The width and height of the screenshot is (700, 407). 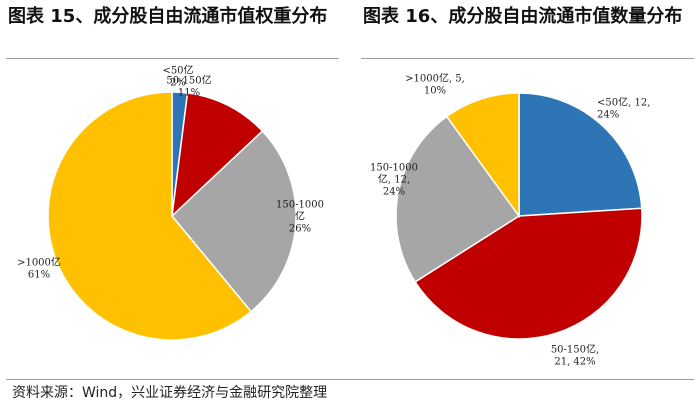 I want to click on slice-label-gt1000亿: >1000亿 61%, so click(x=39, y=268).